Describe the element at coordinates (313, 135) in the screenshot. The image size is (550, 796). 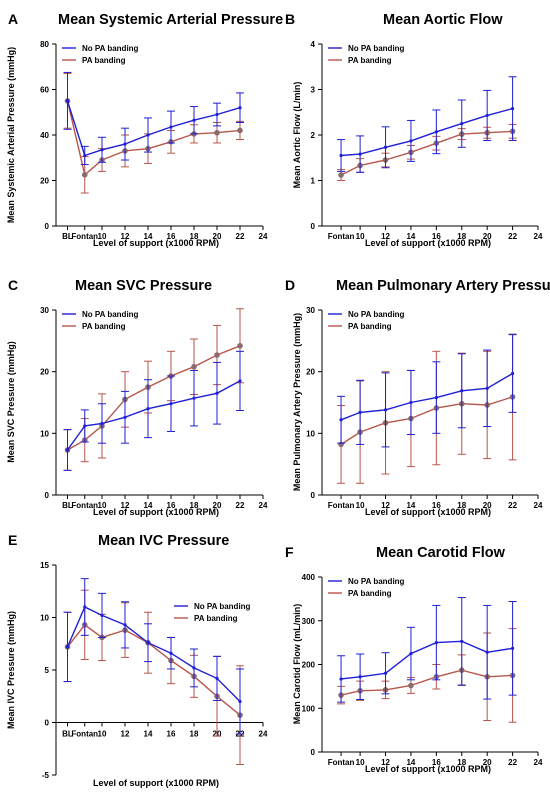
I see `y-tick-label: 2` at that location.